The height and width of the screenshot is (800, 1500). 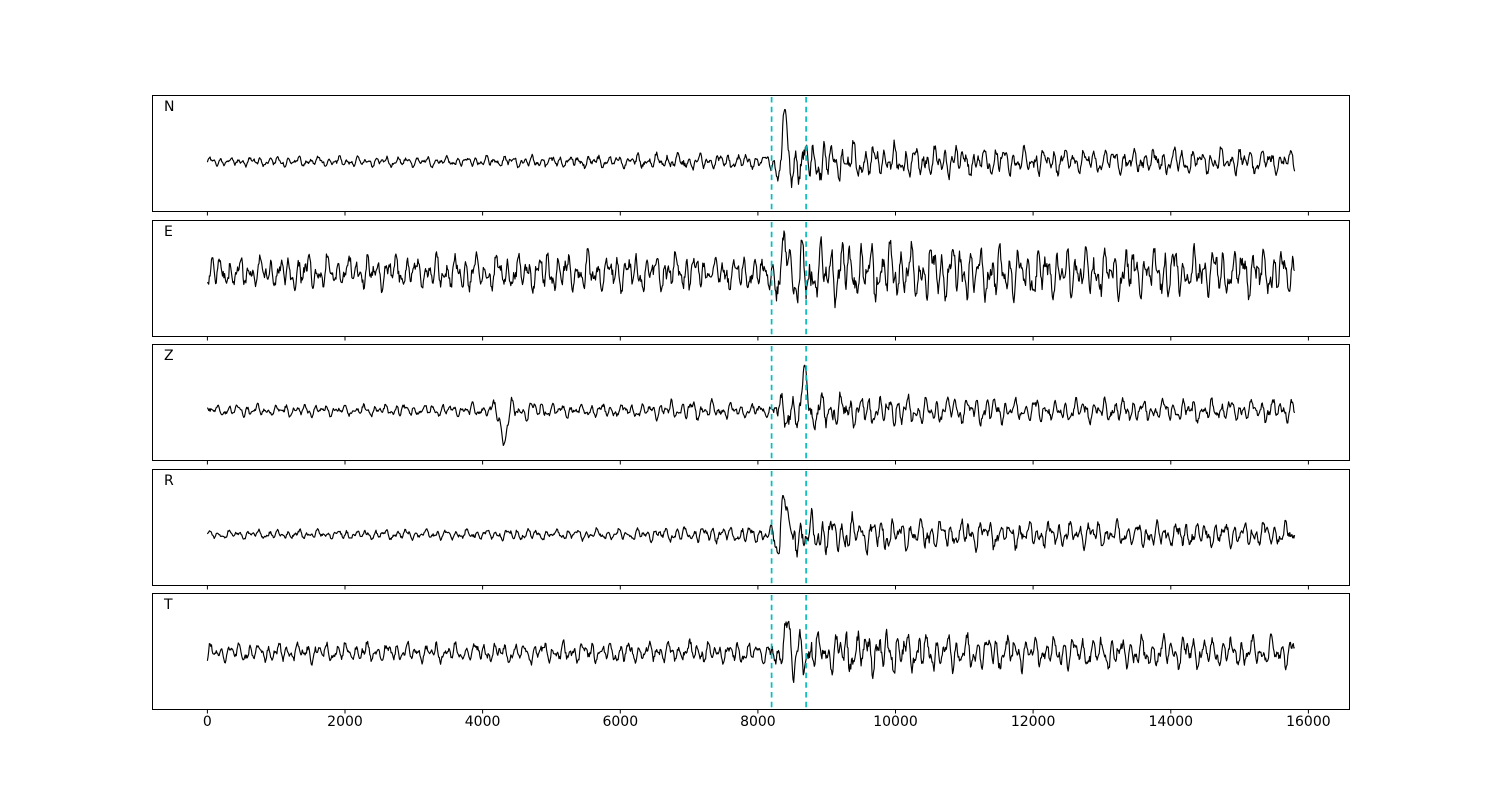 What do you see at coordinates (482, 722) in the screenshot?
I see `x-tick-label: 4000` at bounding box center [482, 722].